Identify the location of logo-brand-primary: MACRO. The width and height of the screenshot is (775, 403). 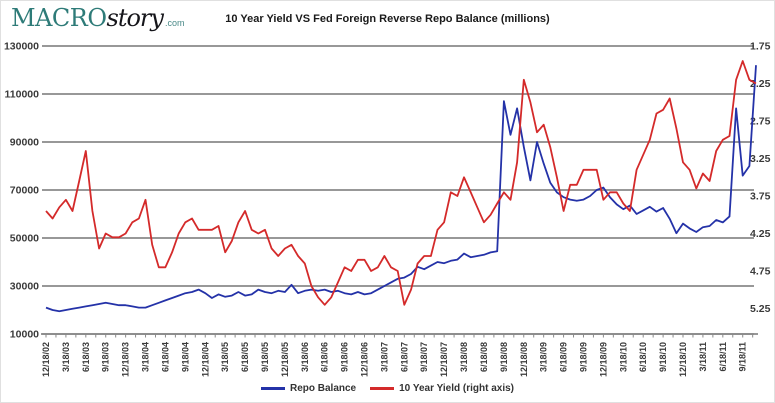
(59, 18).